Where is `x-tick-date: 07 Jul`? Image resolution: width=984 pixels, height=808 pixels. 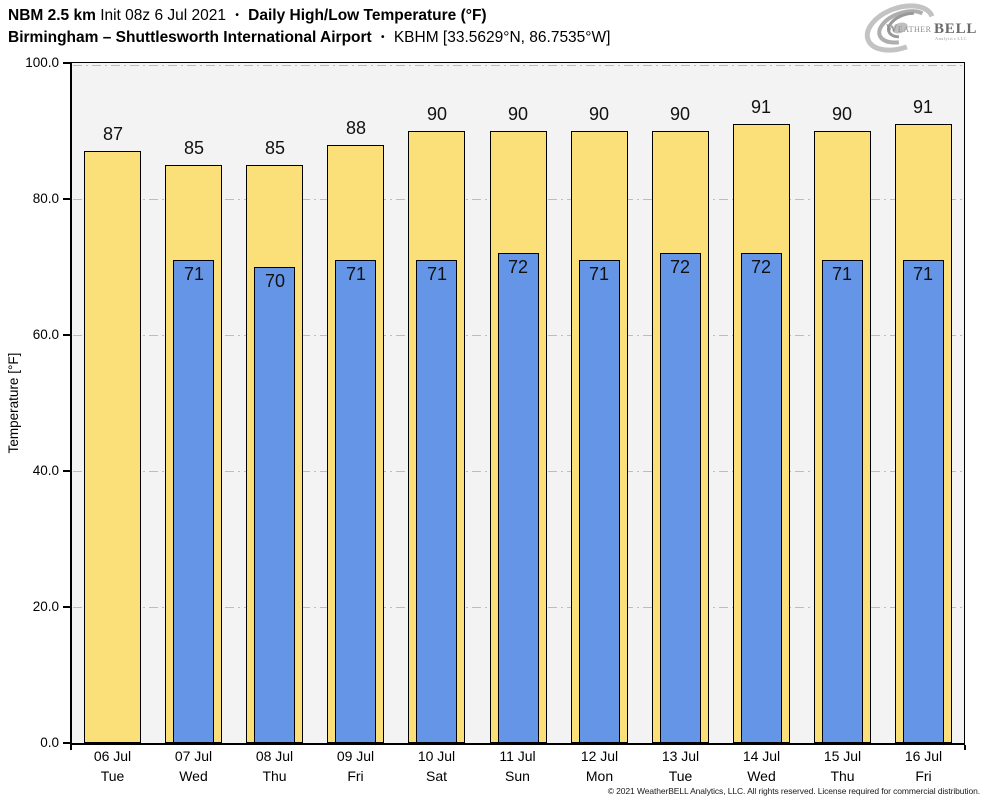 x-tick-date: 07 Jul is located at coordinates (193, 756).